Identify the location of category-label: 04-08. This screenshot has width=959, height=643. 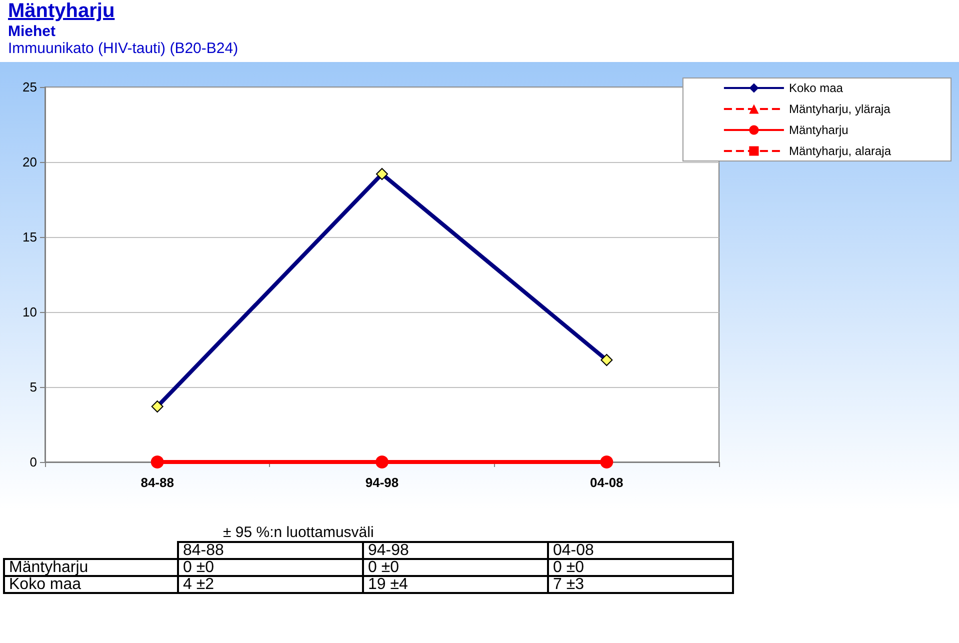
(573, 550).